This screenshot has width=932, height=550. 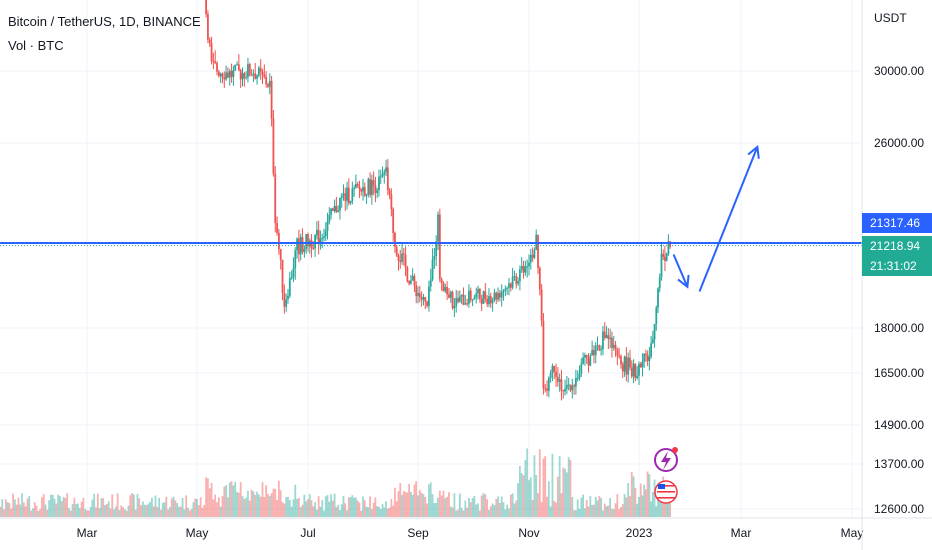 What do you see at coordinates (897, 223) in the screenshot?
I see `line-price-label: 21317.46` at bounding box center [897, 223].